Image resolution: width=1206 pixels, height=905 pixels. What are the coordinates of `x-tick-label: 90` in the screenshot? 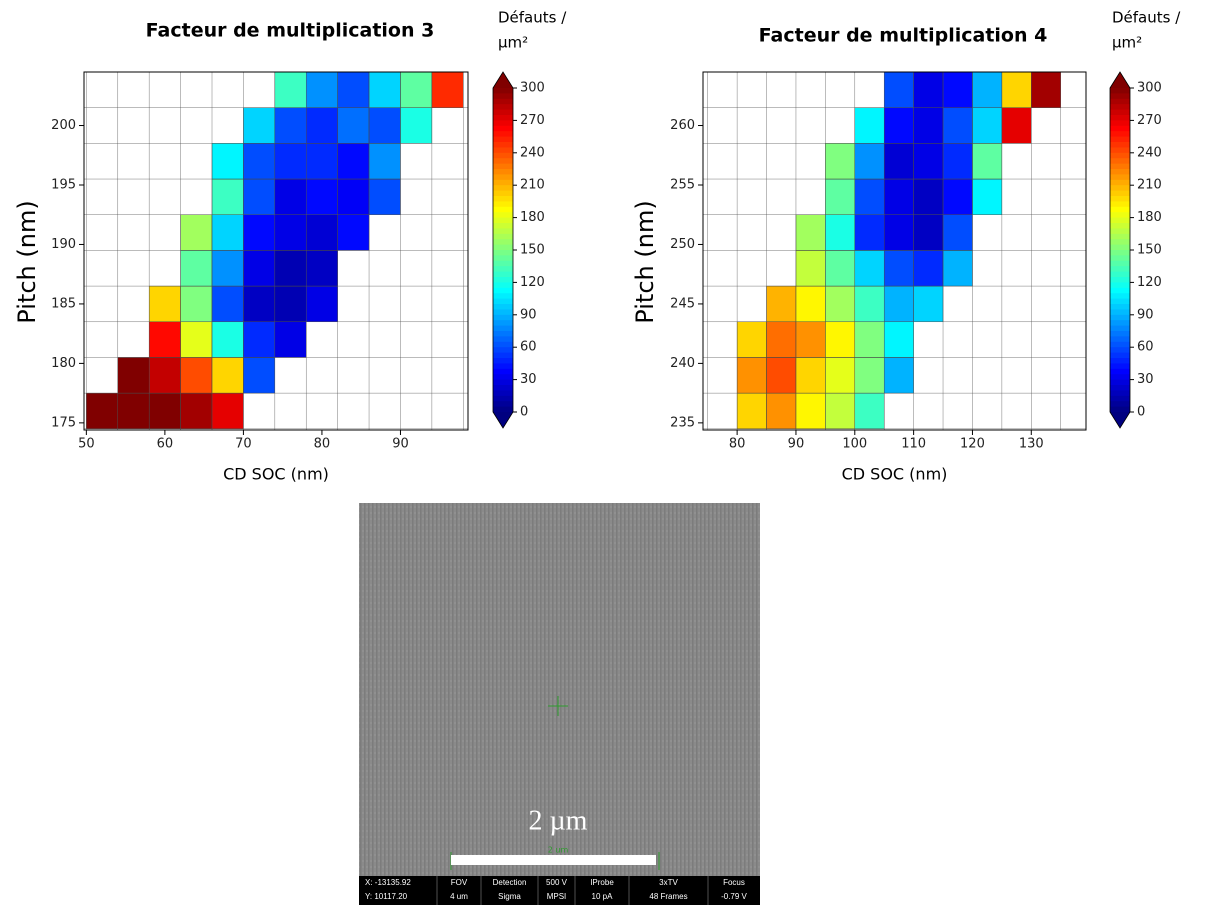 It's located at (796, 444).